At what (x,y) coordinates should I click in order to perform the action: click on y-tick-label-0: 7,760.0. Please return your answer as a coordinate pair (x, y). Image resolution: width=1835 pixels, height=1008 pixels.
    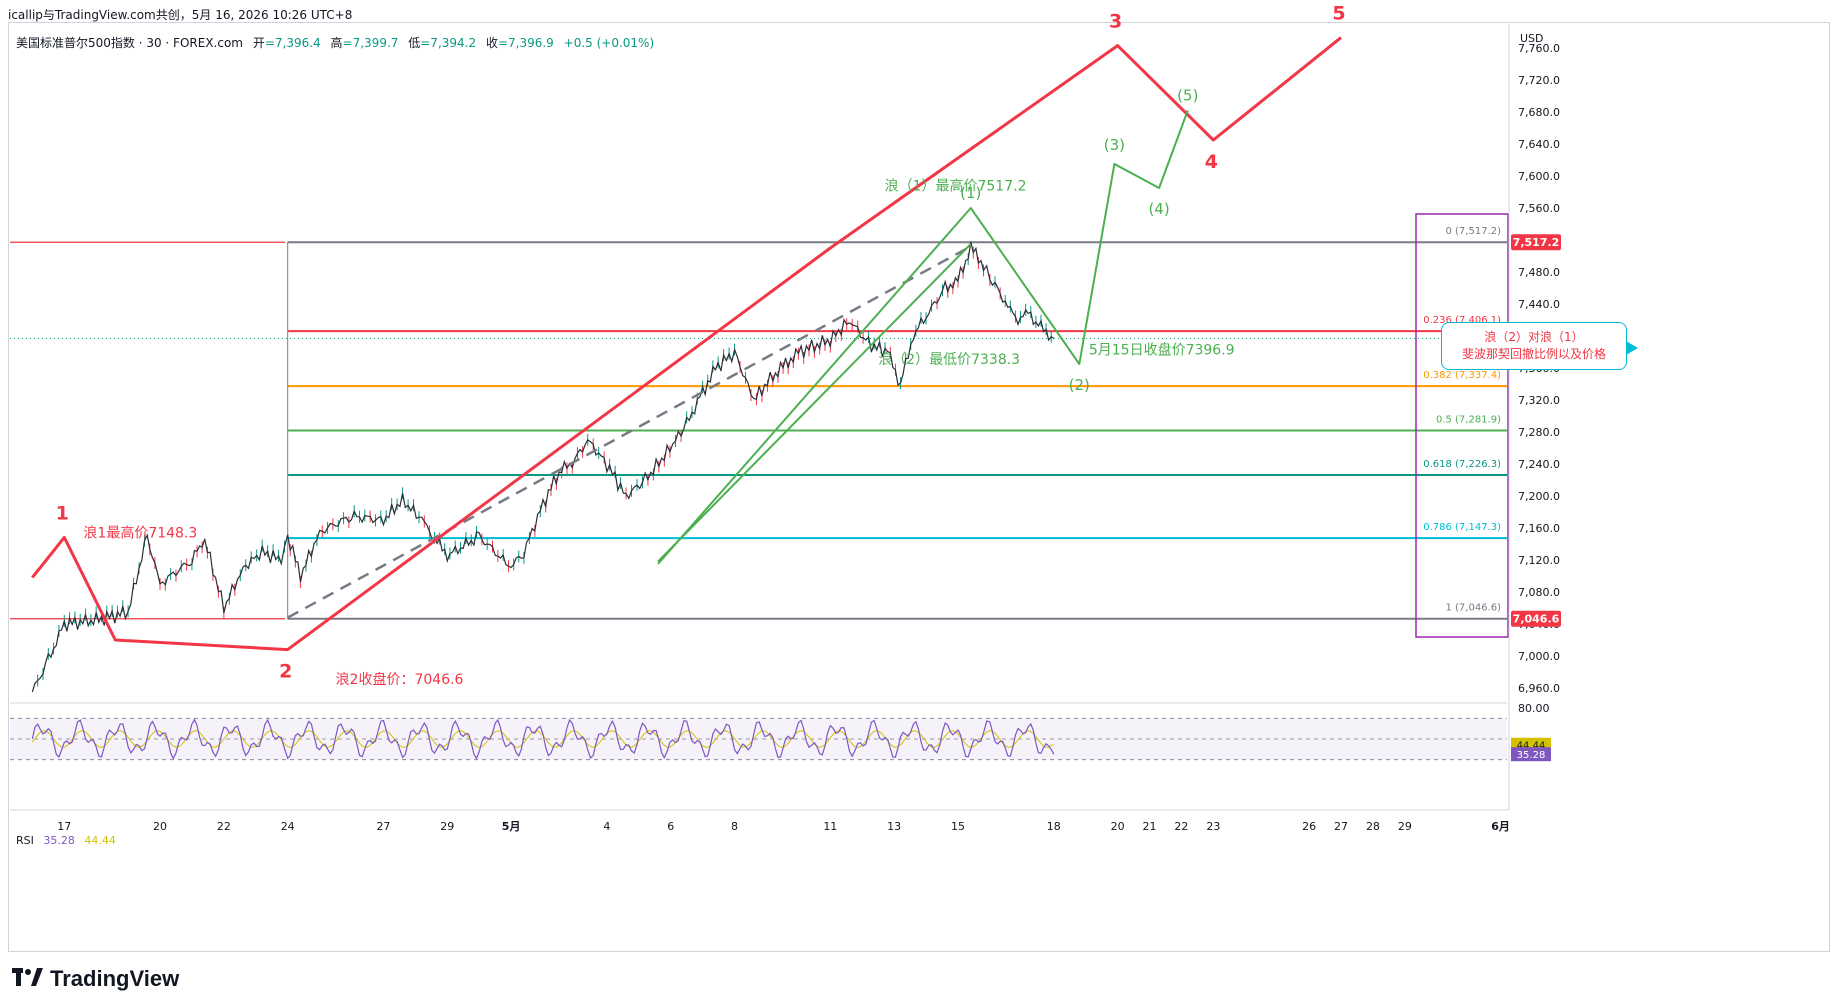
    Looking at the image, I should click on (1539, 48).